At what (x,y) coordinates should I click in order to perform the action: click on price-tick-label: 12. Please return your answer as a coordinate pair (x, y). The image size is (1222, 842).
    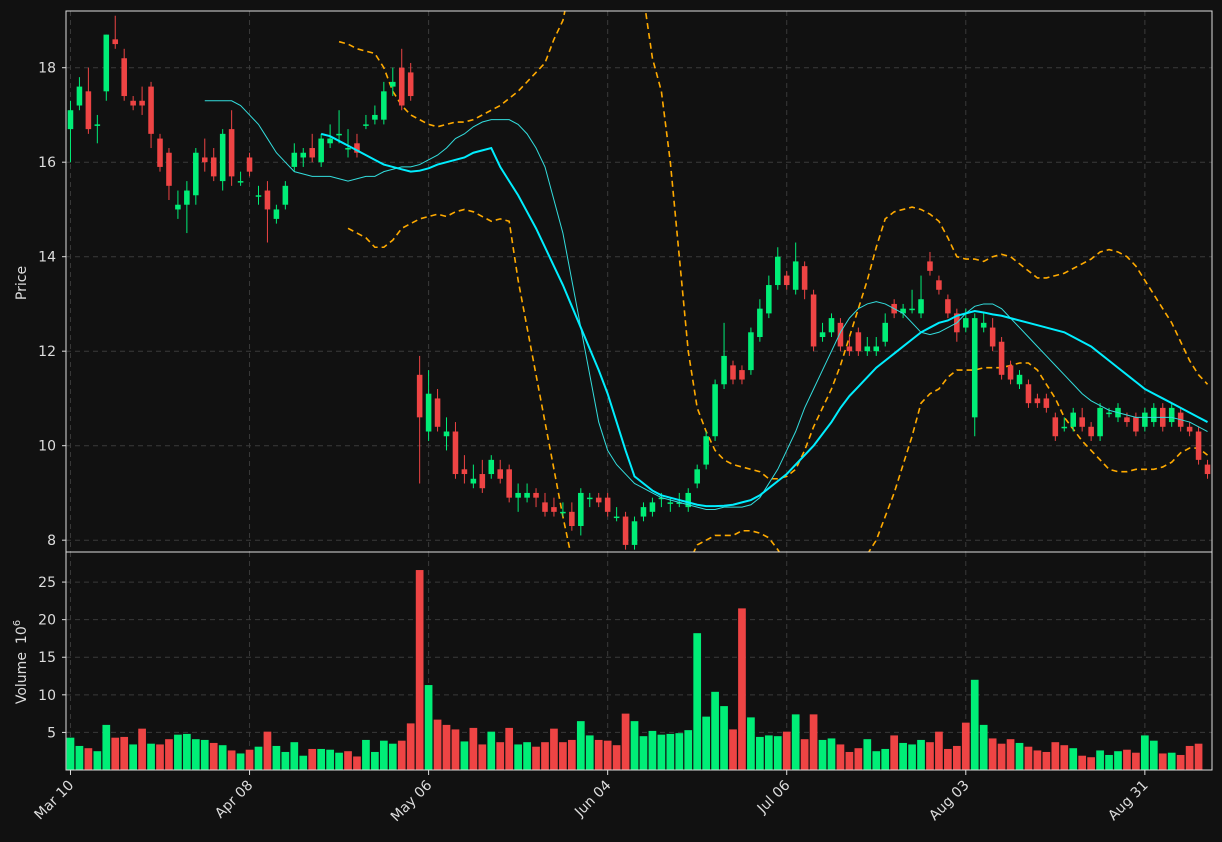
    Looking at the image, I should click on (47, 352).